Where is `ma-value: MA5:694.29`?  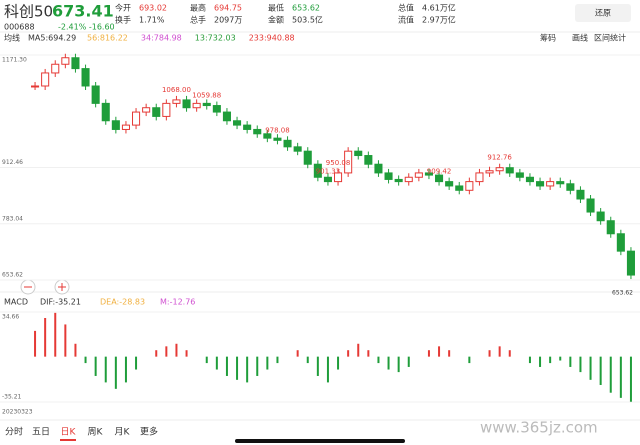
ma-value: MA5:694.29 is located at coordinates (52, 38).